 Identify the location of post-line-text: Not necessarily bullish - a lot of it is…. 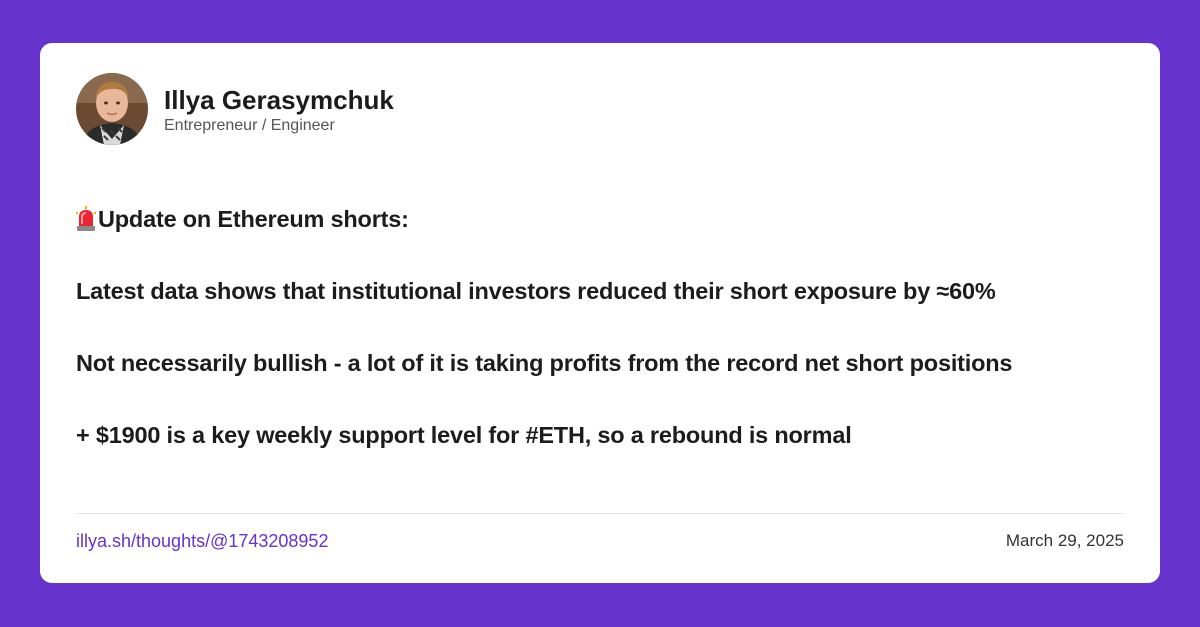
(544, 363).